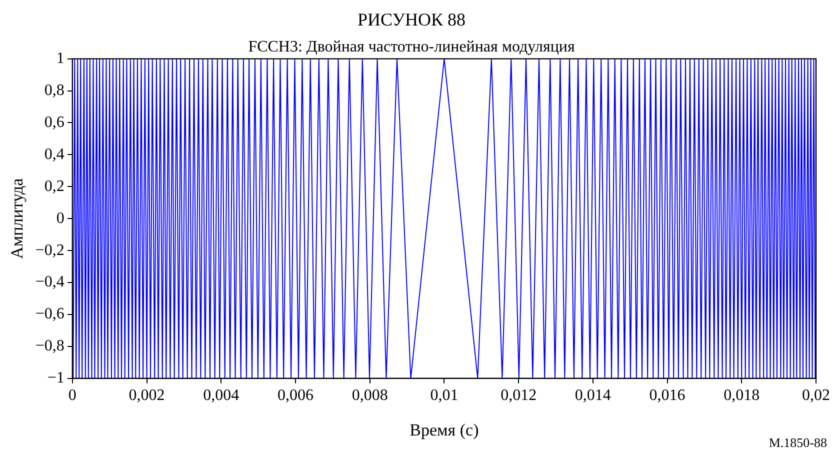 Image resolution: width=833 pixels, height=459 pixels. I want to click on x-tick-label: 0, so click(72, 395).